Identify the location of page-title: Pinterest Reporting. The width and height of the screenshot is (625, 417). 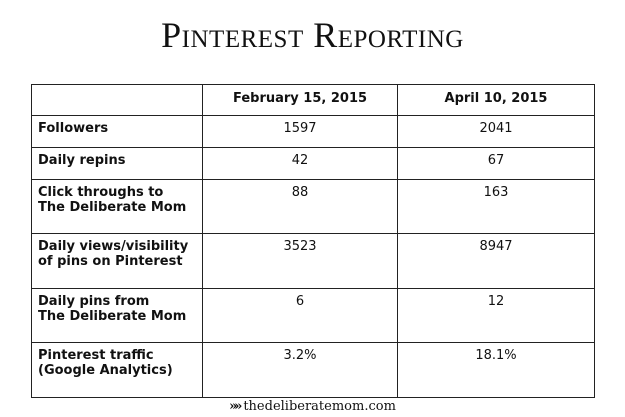
(312, 35).